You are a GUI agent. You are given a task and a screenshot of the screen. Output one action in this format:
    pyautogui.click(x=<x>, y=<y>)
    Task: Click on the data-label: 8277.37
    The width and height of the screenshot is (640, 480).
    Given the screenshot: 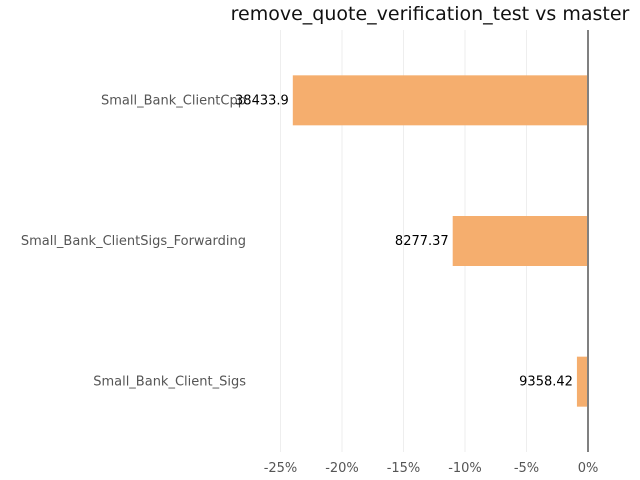 What is the action you would take?
    pyautogui.click(x=422, y=241)
    